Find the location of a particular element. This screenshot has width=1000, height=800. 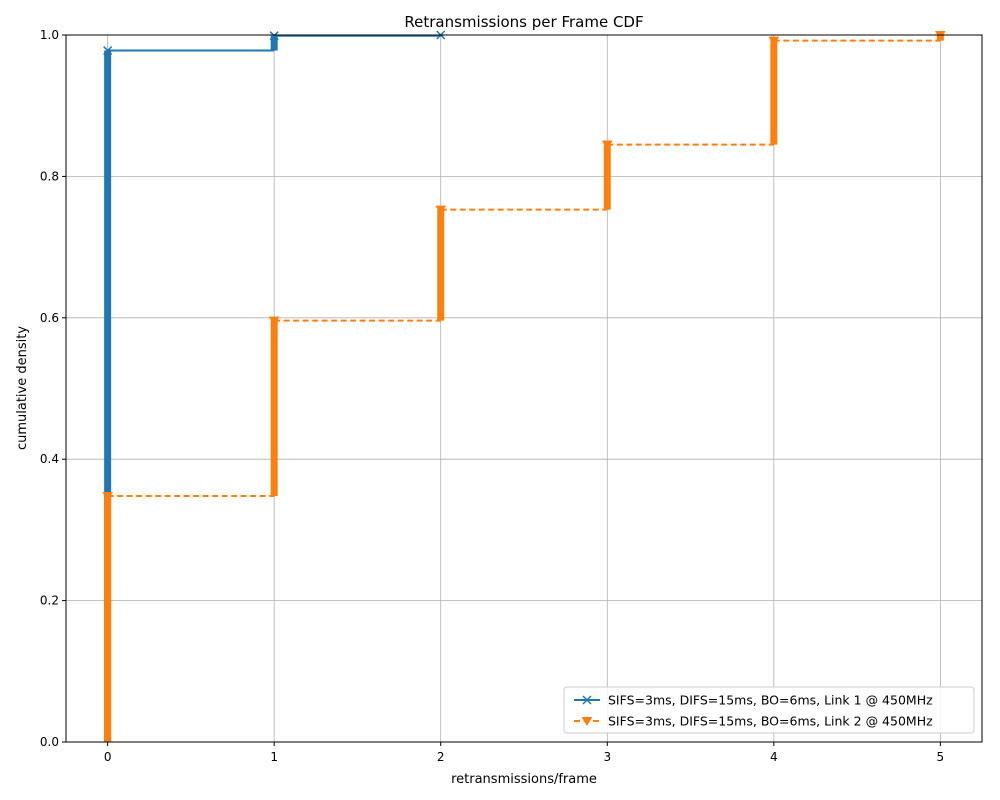

y-tick-label: 0.0 is located at coordinates (49, 742).